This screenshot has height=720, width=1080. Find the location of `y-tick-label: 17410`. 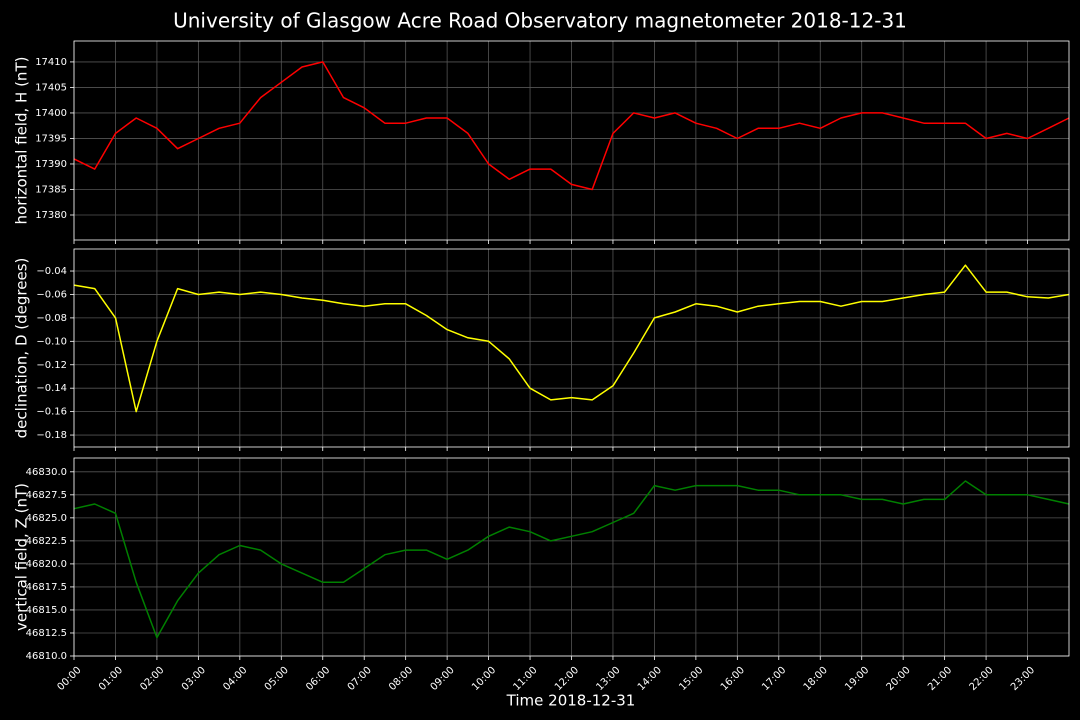

y-tick-label: 17410 is located at coordinates (51, 62).